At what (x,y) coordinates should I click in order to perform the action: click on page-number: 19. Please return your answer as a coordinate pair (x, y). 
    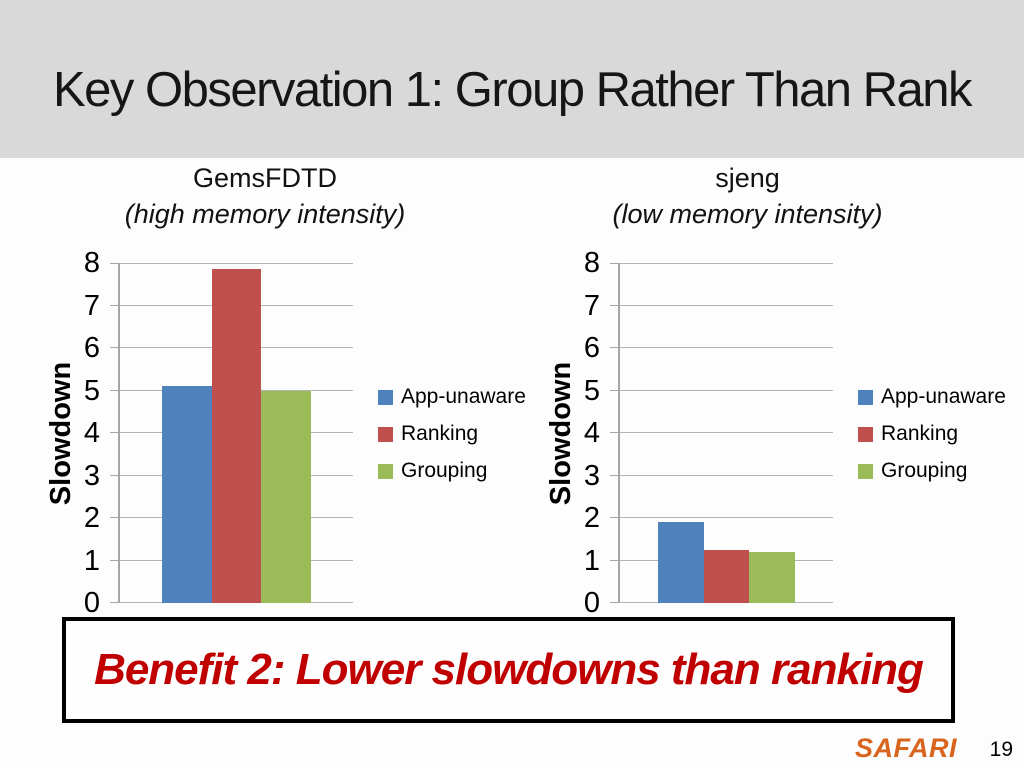
    Looking at the image, I should click on (1001, 749).